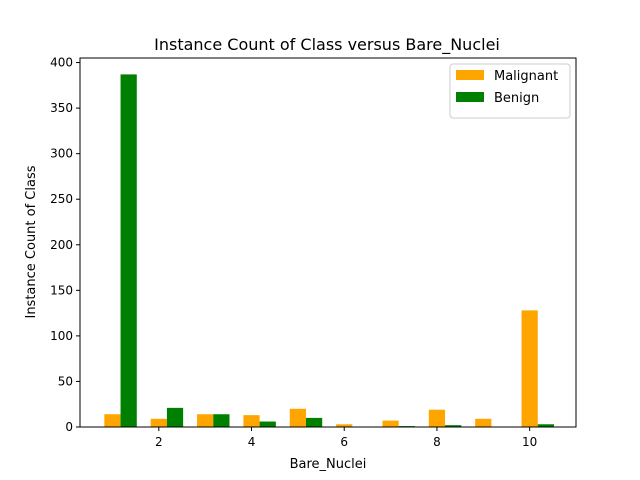 This screenshot has width=640, height=480. Describe the element at coordinates (516, 98) in the screenshot. I see `legend-label-benign: Benign` at that location.